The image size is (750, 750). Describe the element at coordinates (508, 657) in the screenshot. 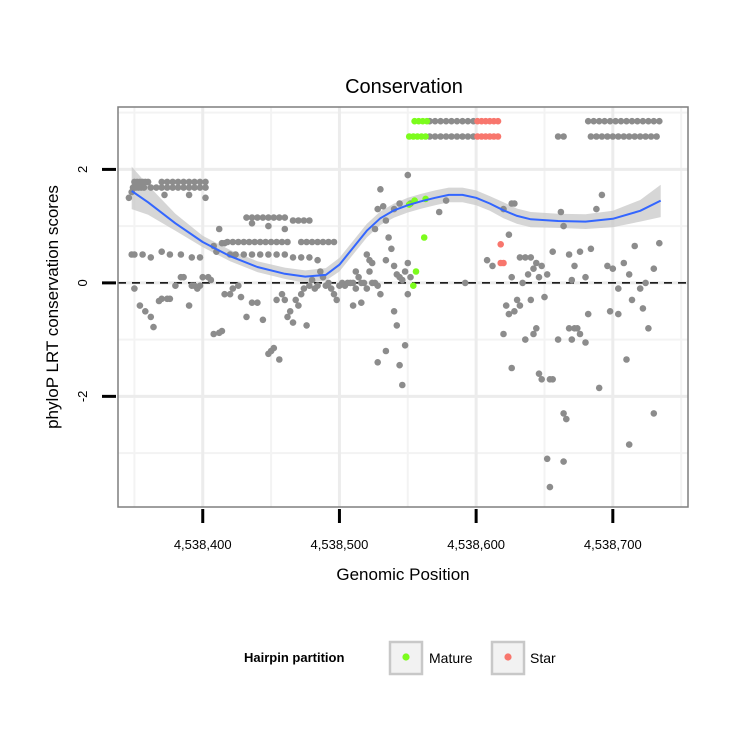

I see `legend-swatch-star` at that location.